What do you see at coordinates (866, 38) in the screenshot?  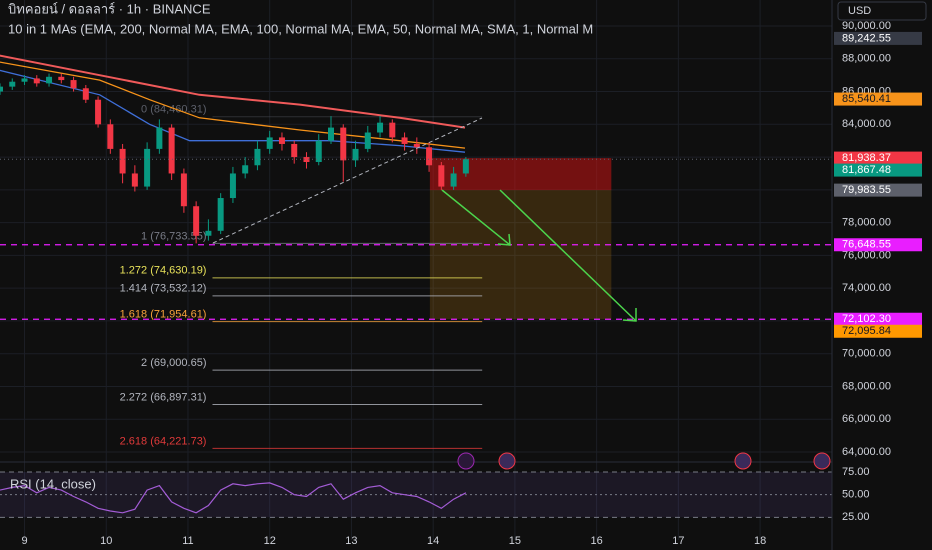 I see `price-tag-label: 89,242.55` at bounding box center [866, 38].